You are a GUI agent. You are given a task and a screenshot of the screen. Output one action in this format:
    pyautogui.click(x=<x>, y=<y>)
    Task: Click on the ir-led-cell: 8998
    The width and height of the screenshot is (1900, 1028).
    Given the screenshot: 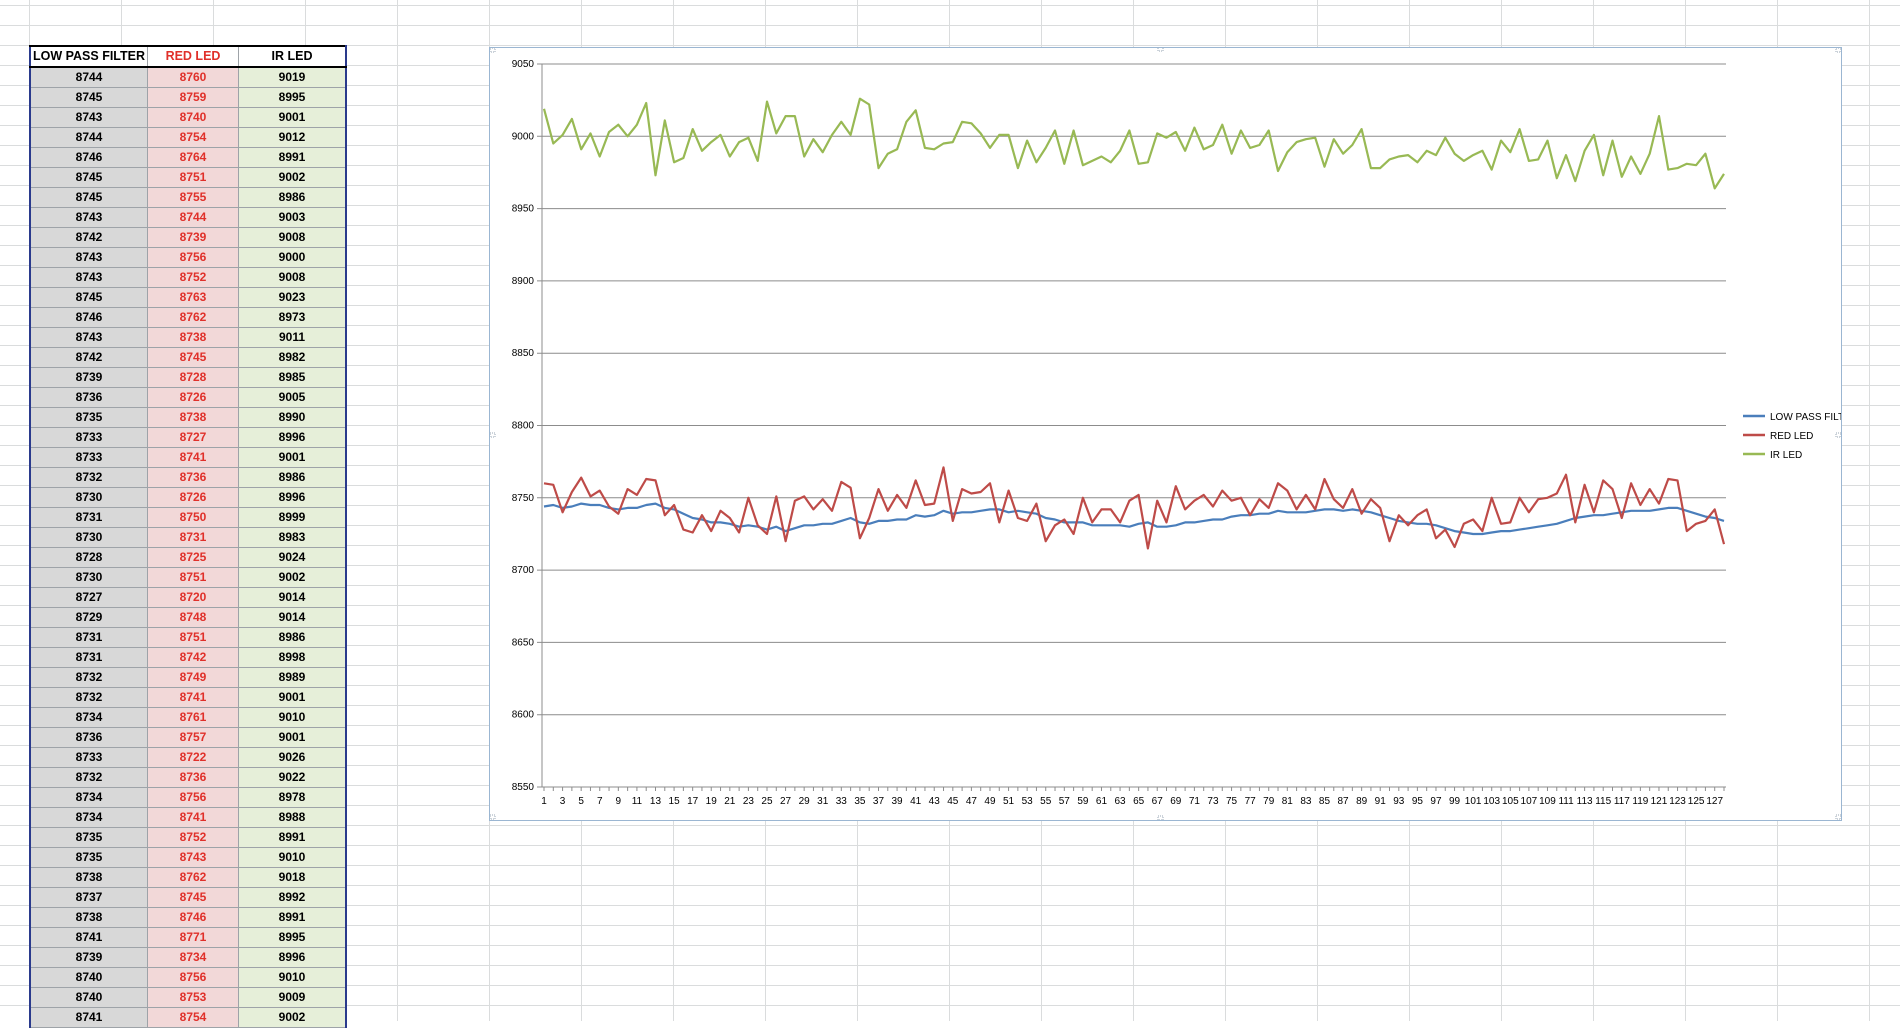 What is the action you would take?
    pyautogui.click(x=292, y=657)
    